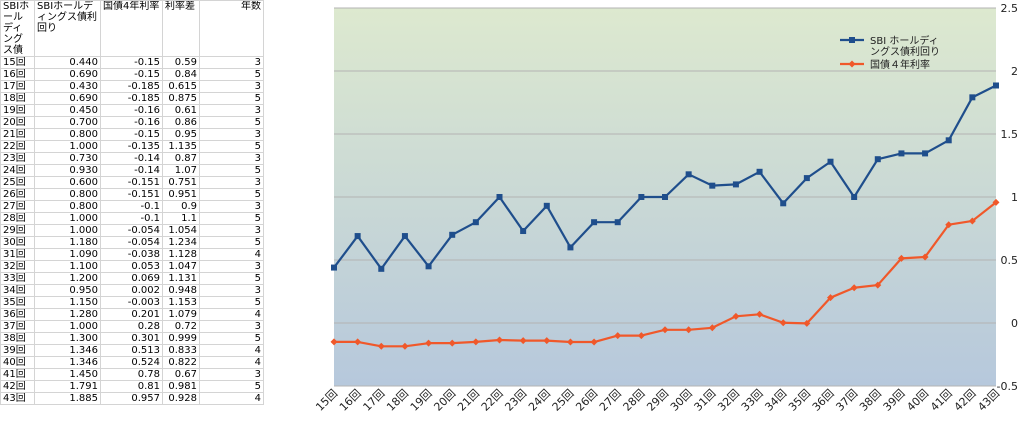 The height and width of the screenshot is (430, 1024). Describe the element at coordinates (705, 400) in the screenshot. I see `x-tick-label: 31回` at that location.